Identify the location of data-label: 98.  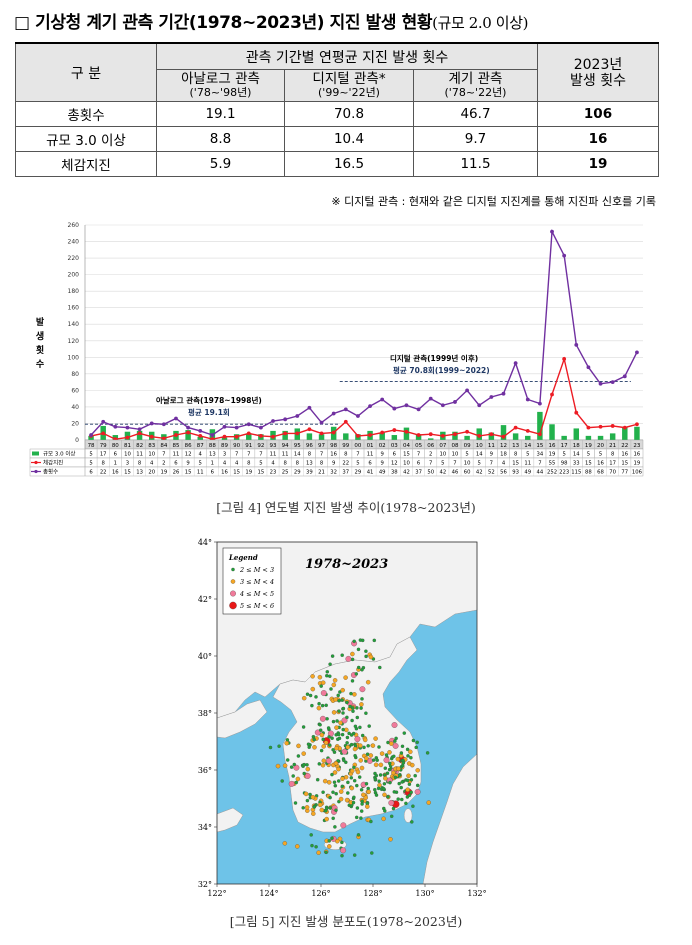
(564, 464).